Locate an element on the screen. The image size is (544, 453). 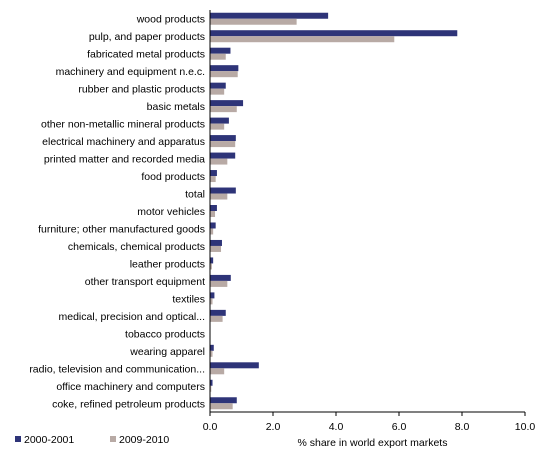
category-label: coke, refined petroleum products is located at coordinates (128, 404).